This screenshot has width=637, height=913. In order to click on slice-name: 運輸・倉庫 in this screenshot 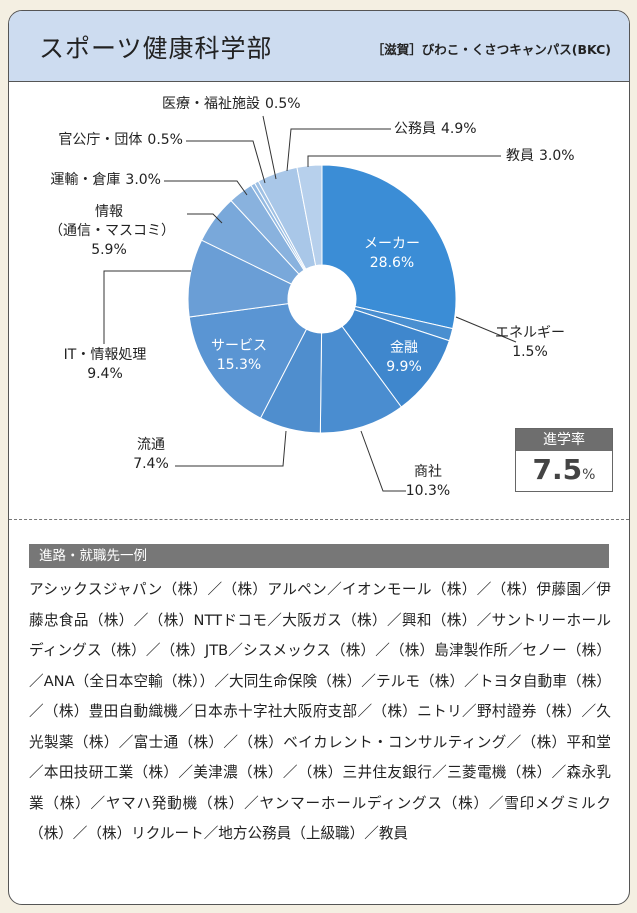, I will do `click(85, 180)`.